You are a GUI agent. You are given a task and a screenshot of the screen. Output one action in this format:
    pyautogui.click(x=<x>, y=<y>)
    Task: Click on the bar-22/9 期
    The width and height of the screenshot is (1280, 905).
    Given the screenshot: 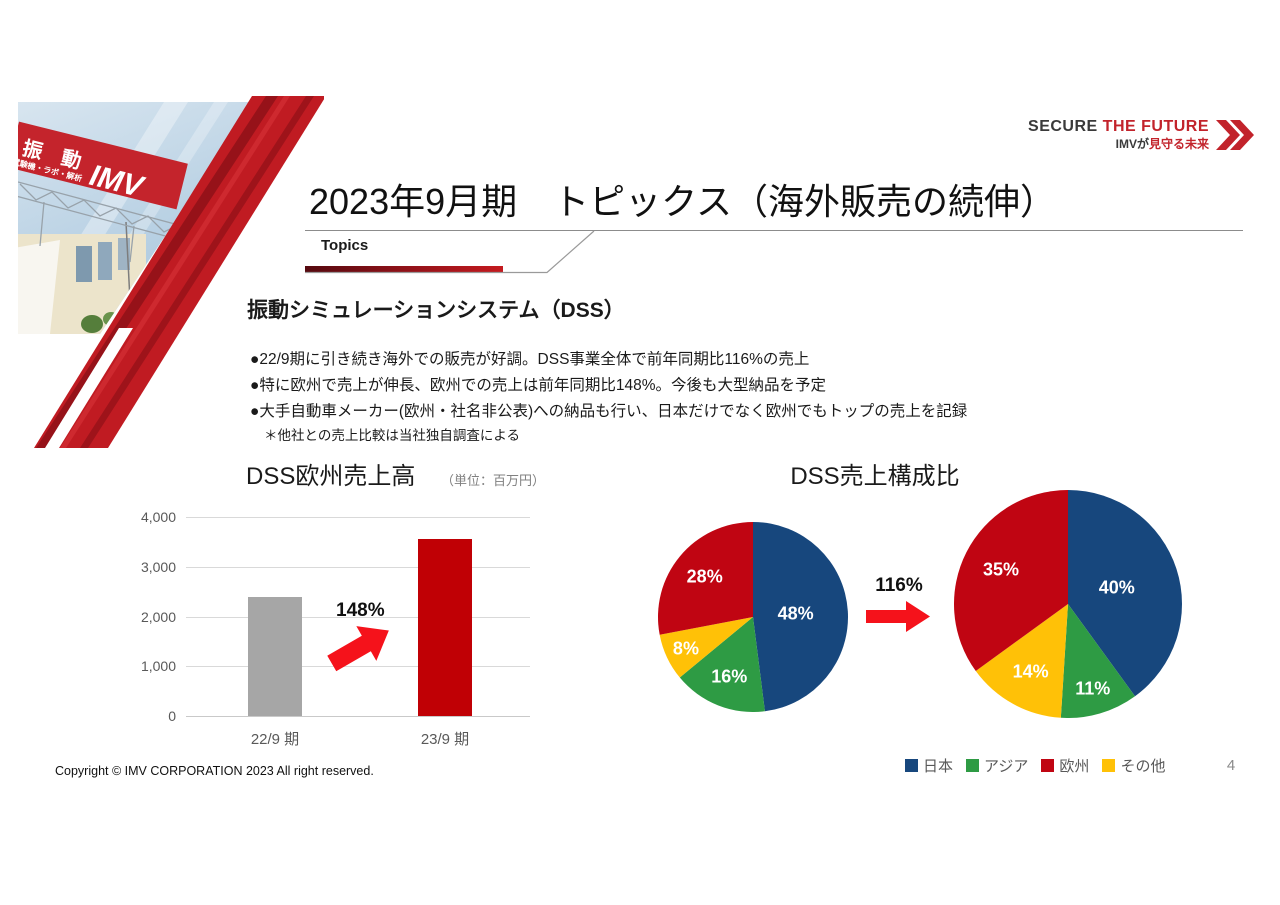 What is the action you would take?
    pyautogui.click(x=275, y=656)
    